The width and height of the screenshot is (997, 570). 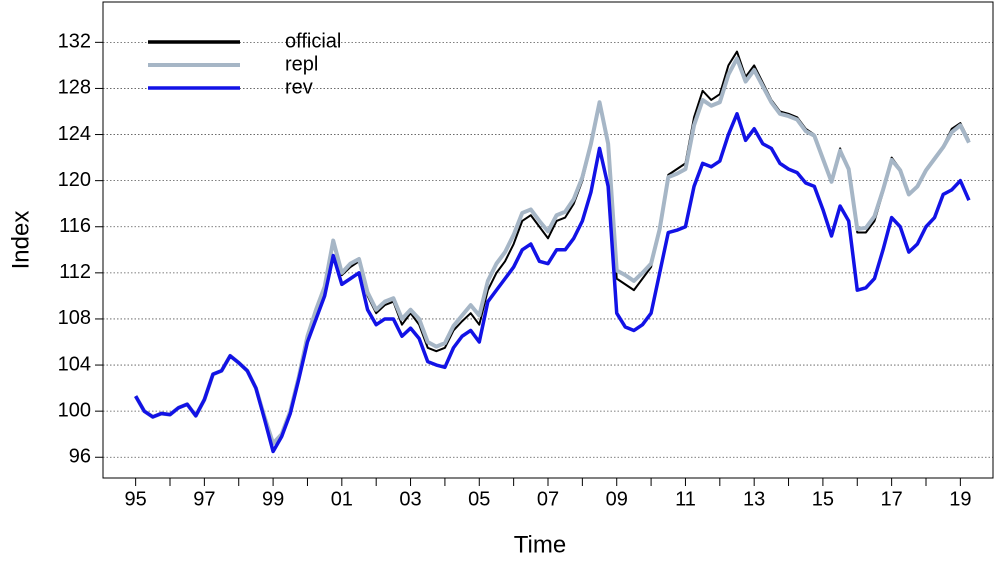 What do you see at coordinates (273, 499) in the screenshot?
I see `x-tick-label: 99` at bounding box center [273, 499].